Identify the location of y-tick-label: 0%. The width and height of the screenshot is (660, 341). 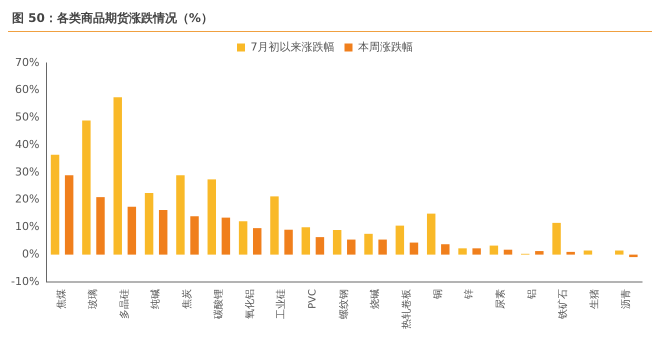
(31, 253).